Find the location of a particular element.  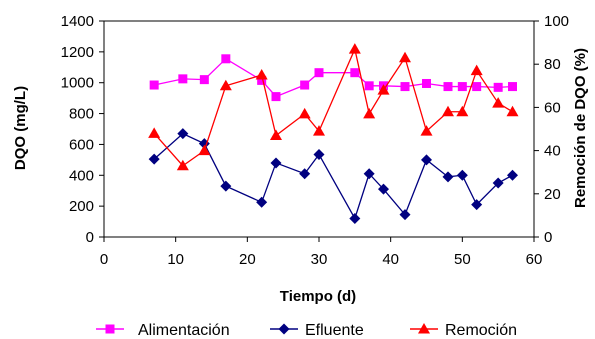

legend-entry-efluente: Efluente is located at coordinates (317, 330).